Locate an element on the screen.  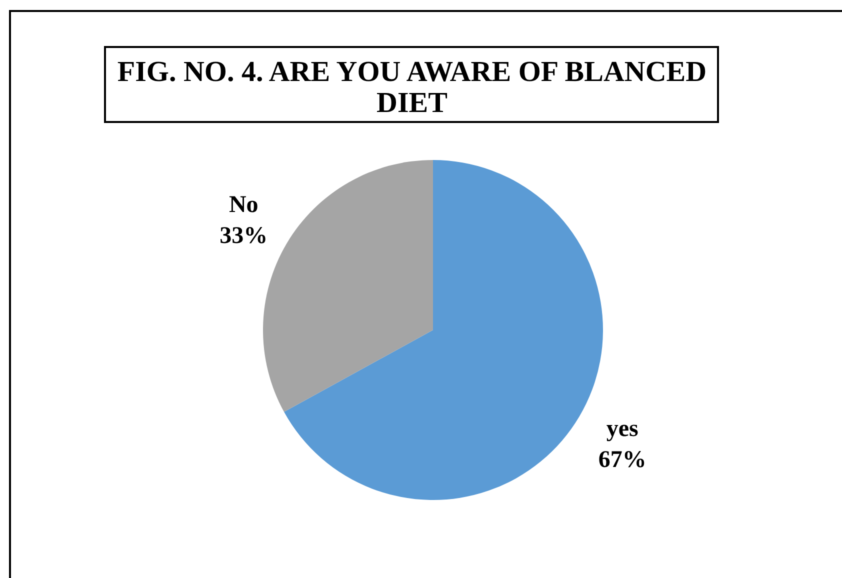
data-label: 33% is located at coordinates (244, 236).